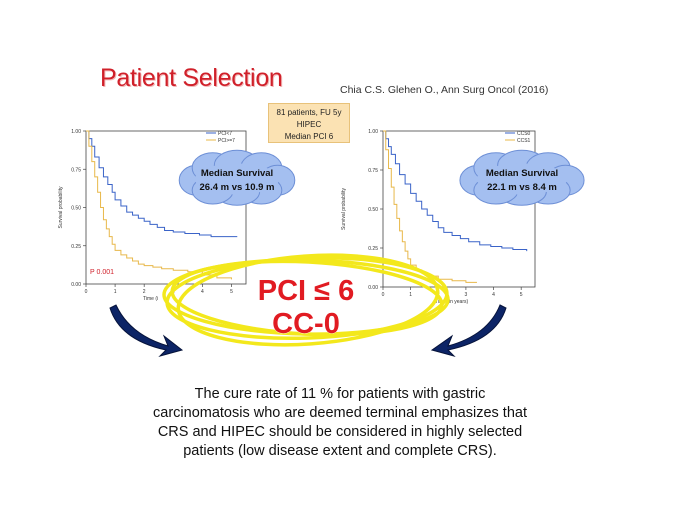  What do you see at coordinates (524, 141) in the screenshot?
I see `legend-entry: CCS1` at bounding box center [524, 141].